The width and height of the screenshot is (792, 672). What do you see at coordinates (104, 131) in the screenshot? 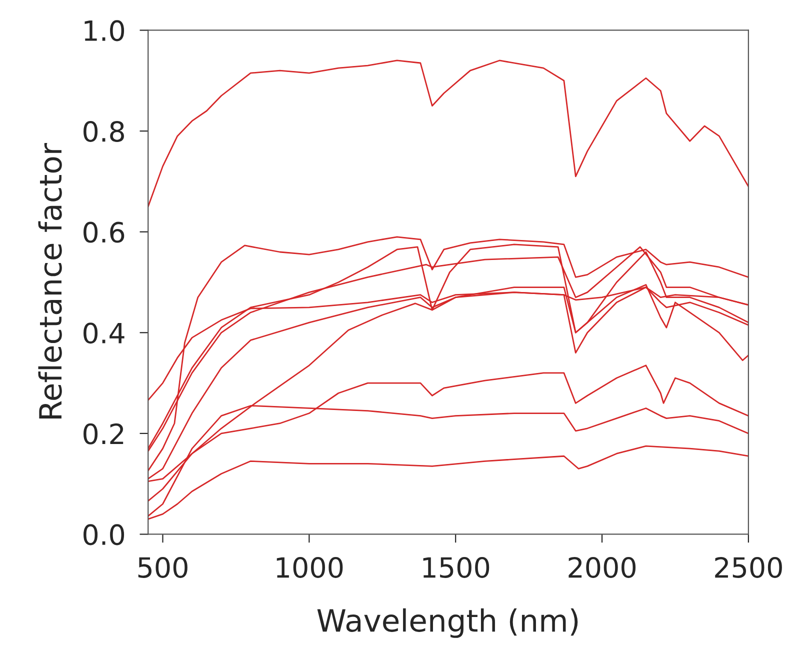
I see `y-tick-label: 0.8` at bounding box center [104, 131].